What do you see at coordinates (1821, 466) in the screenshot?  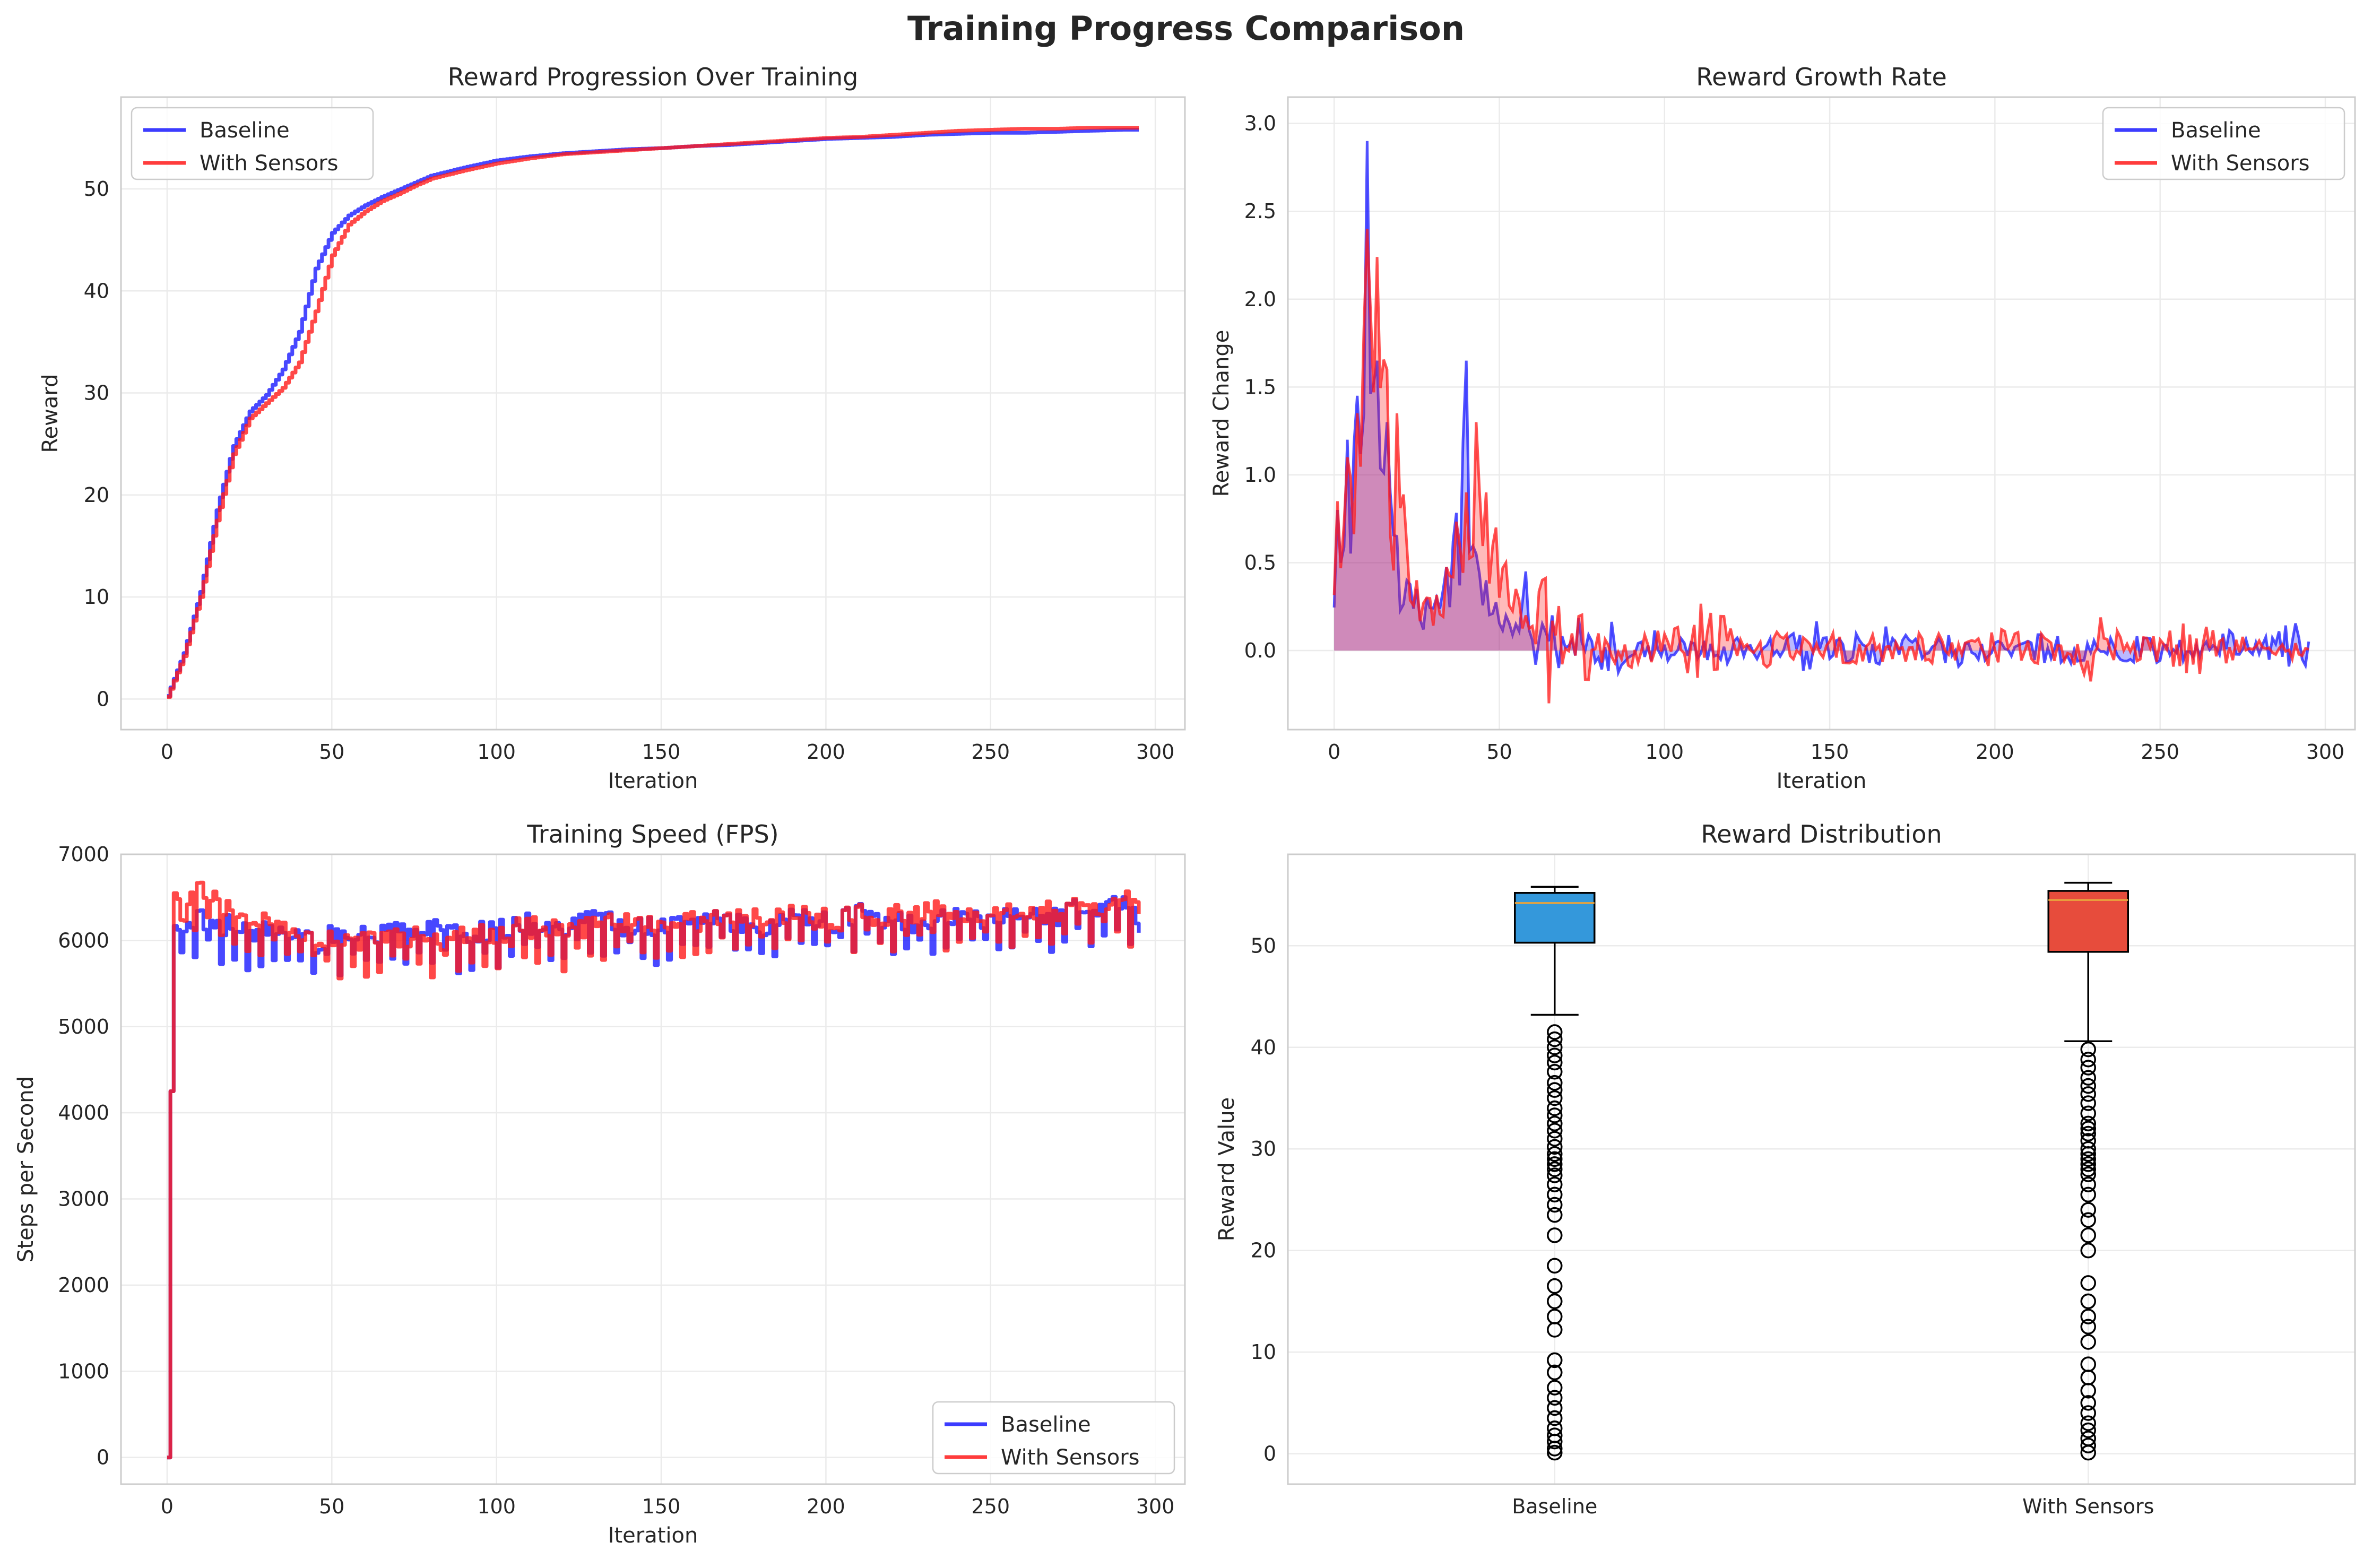 I see `series-line-sensors` at bounding box center [1821, 466].